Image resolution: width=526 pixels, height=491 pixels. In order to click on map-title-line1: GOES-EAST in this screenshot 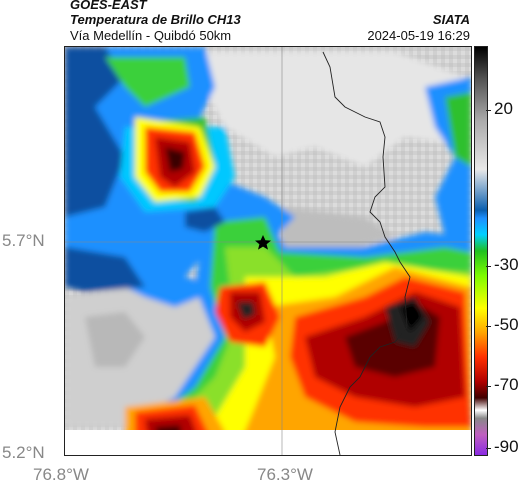, I will do `click(108, 6)`.